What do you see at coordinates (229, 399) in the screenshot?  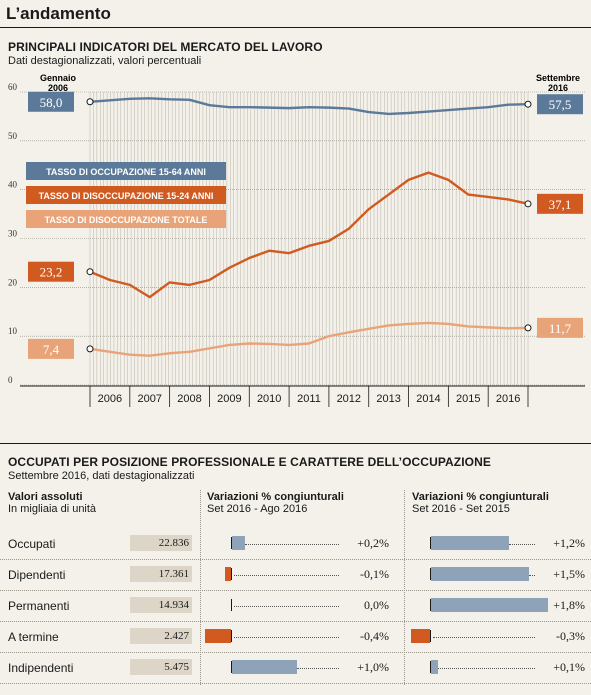 I see `x-tick-label: 2009` at bounding box center [229, 399].